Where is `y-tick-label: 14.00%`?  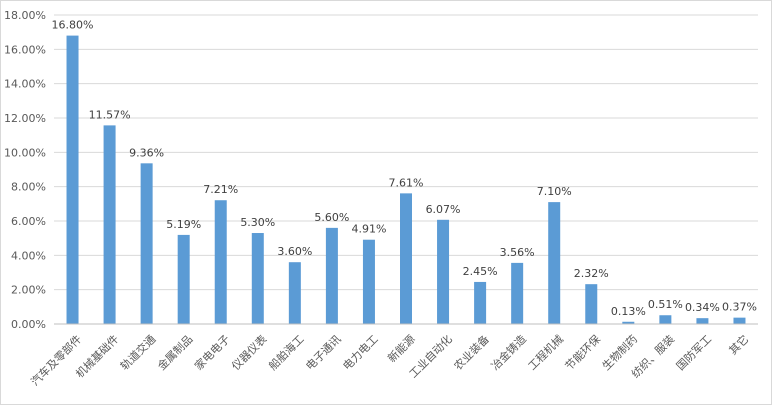 y-tick-label: 14.00% is located at coordinates (25, 84).